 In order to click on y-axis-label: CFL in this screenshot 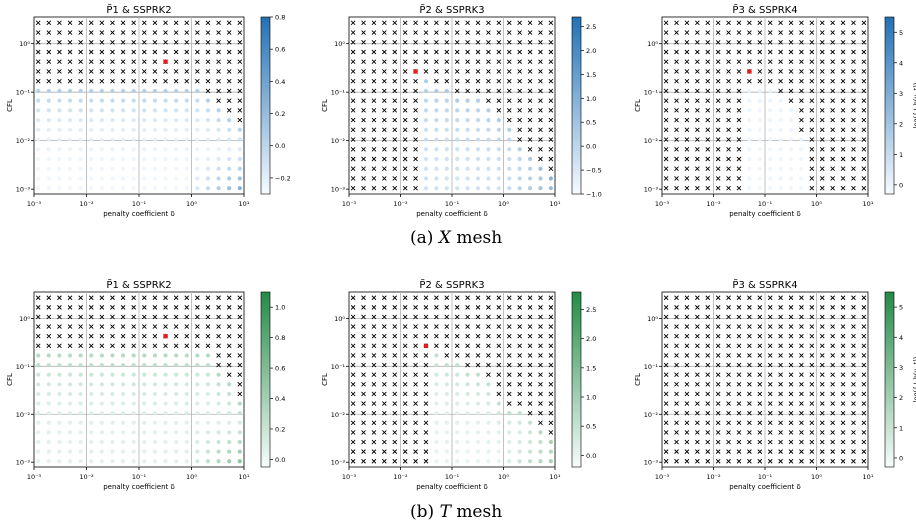, I will do `click(325, 105)`.